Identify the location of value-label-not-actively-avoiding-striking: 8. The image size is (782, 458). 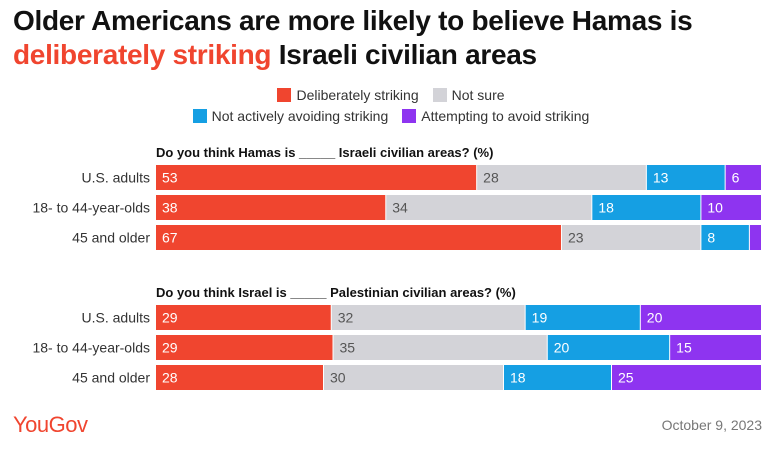
(711, 238).